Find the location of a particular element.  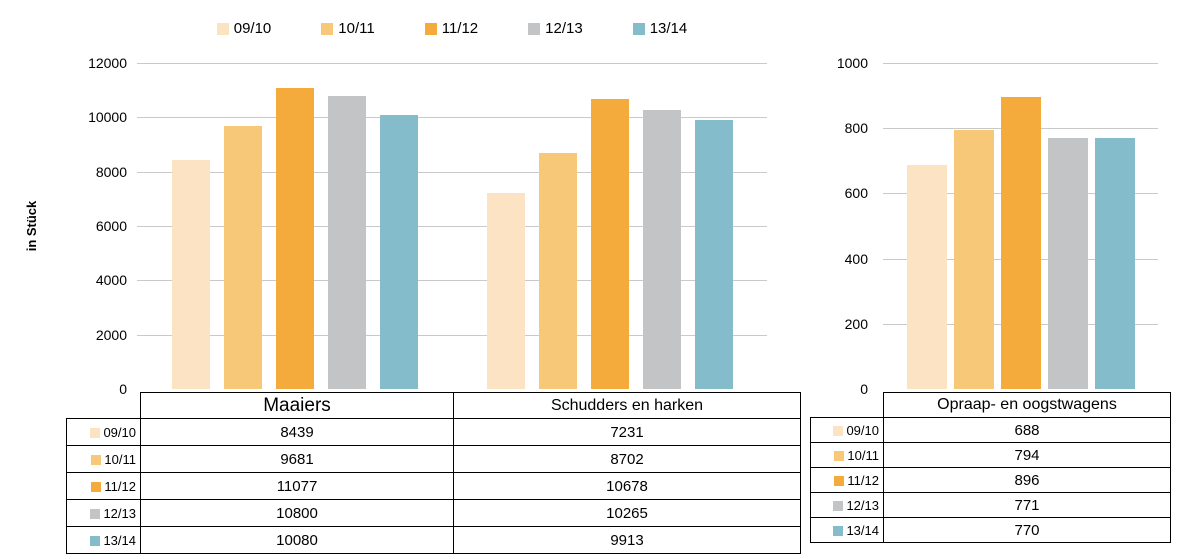

y-tick-label: 800 is located at coordinates (856, 128).